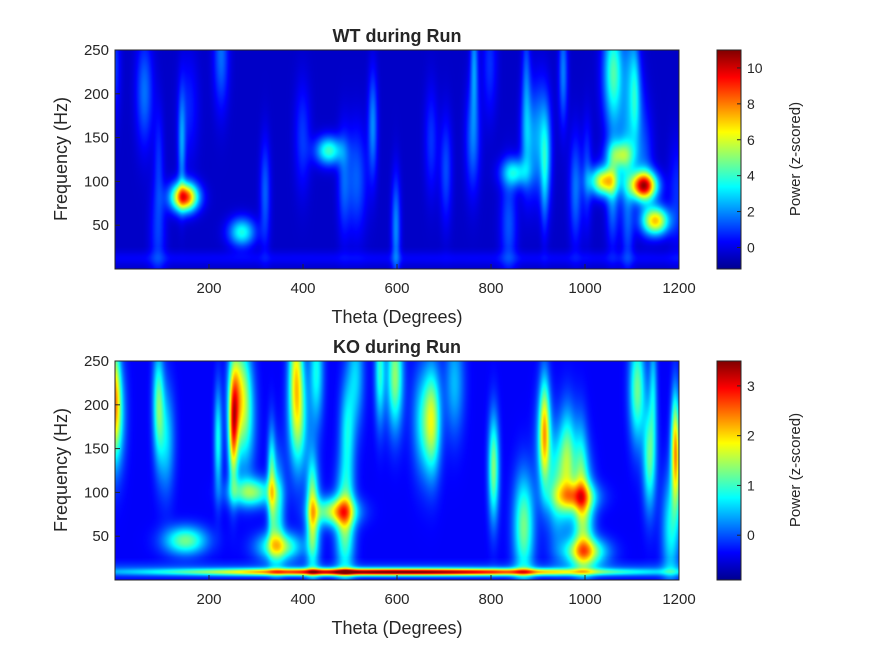  Describe the element at coordinates (96, 361) in the screenshot. I see `ko-y-tick-label: 250` at that location.